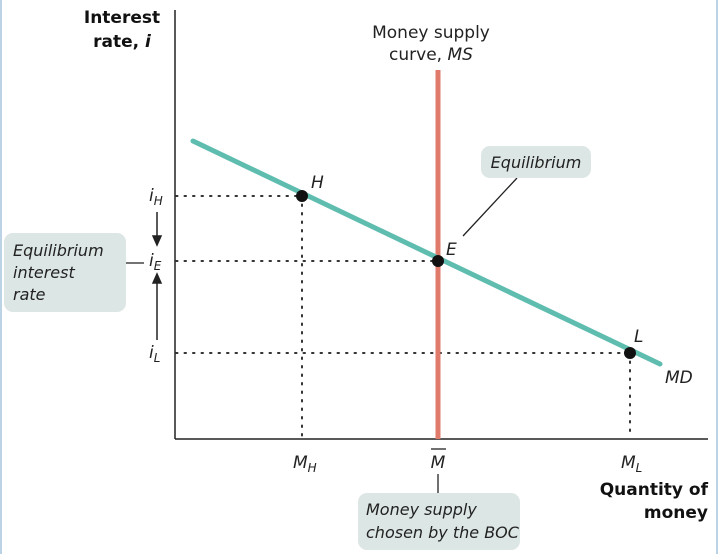  Describe the element at coordinates (438, 261) in the screenshot. I see `point-e` at that location.